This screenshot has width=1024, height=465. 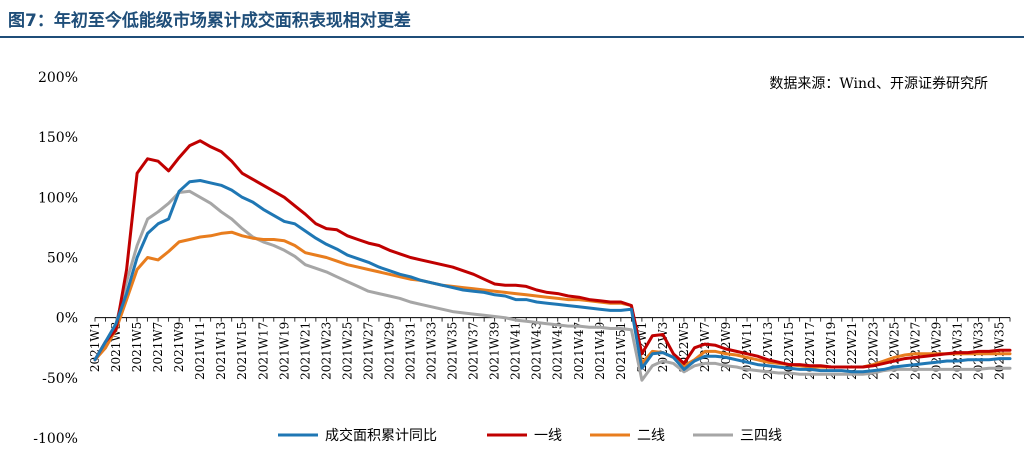 What do you see at coordinates (62, 259) in the screenshot?
I see `y-tick-label: 50%` at bounding box center [62, 259].